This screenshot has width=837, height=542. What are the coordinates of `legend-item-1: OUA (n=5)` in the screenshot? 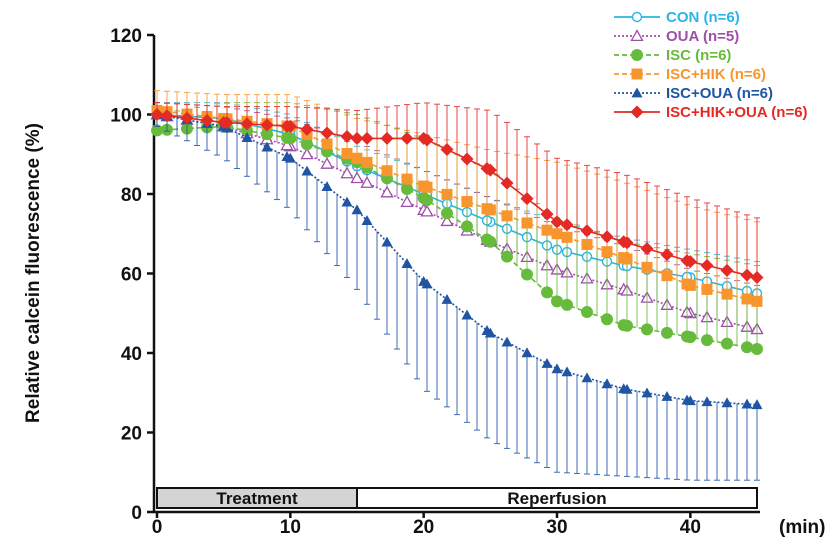 It's located at (676, 36).